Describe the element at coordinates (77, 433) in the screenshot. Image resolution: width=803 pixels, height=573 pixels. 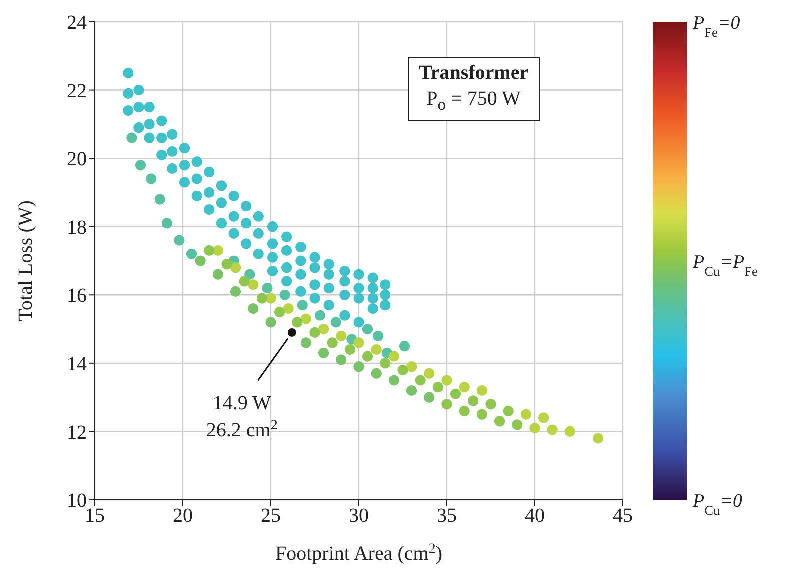
I see `y-tick-label: 12` at that location.